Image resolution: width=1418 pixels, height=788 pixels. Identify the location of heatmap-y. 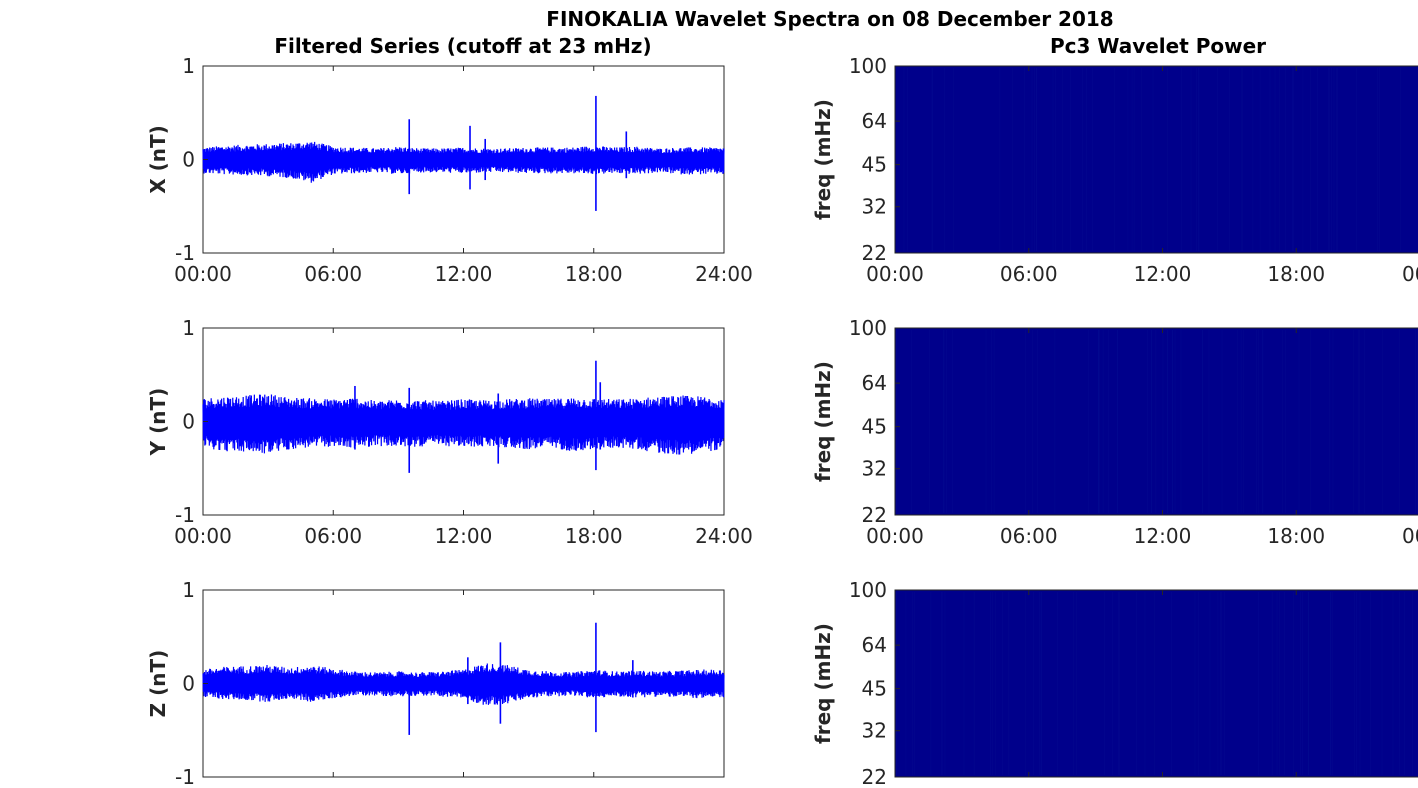
(1156, 421).